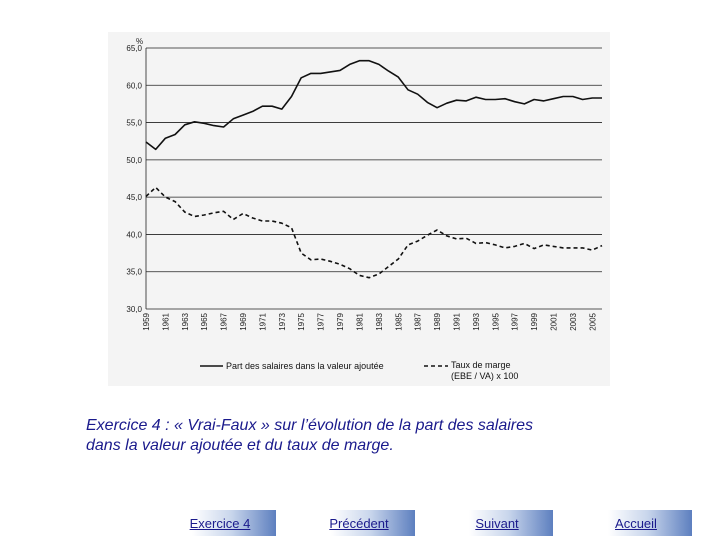 The width and height of the screenshot is (720, 540). What do you see at coordinates (139, 41) in the screenshot?
I see `y-unit-label: %` at bounding box center [139, 41].